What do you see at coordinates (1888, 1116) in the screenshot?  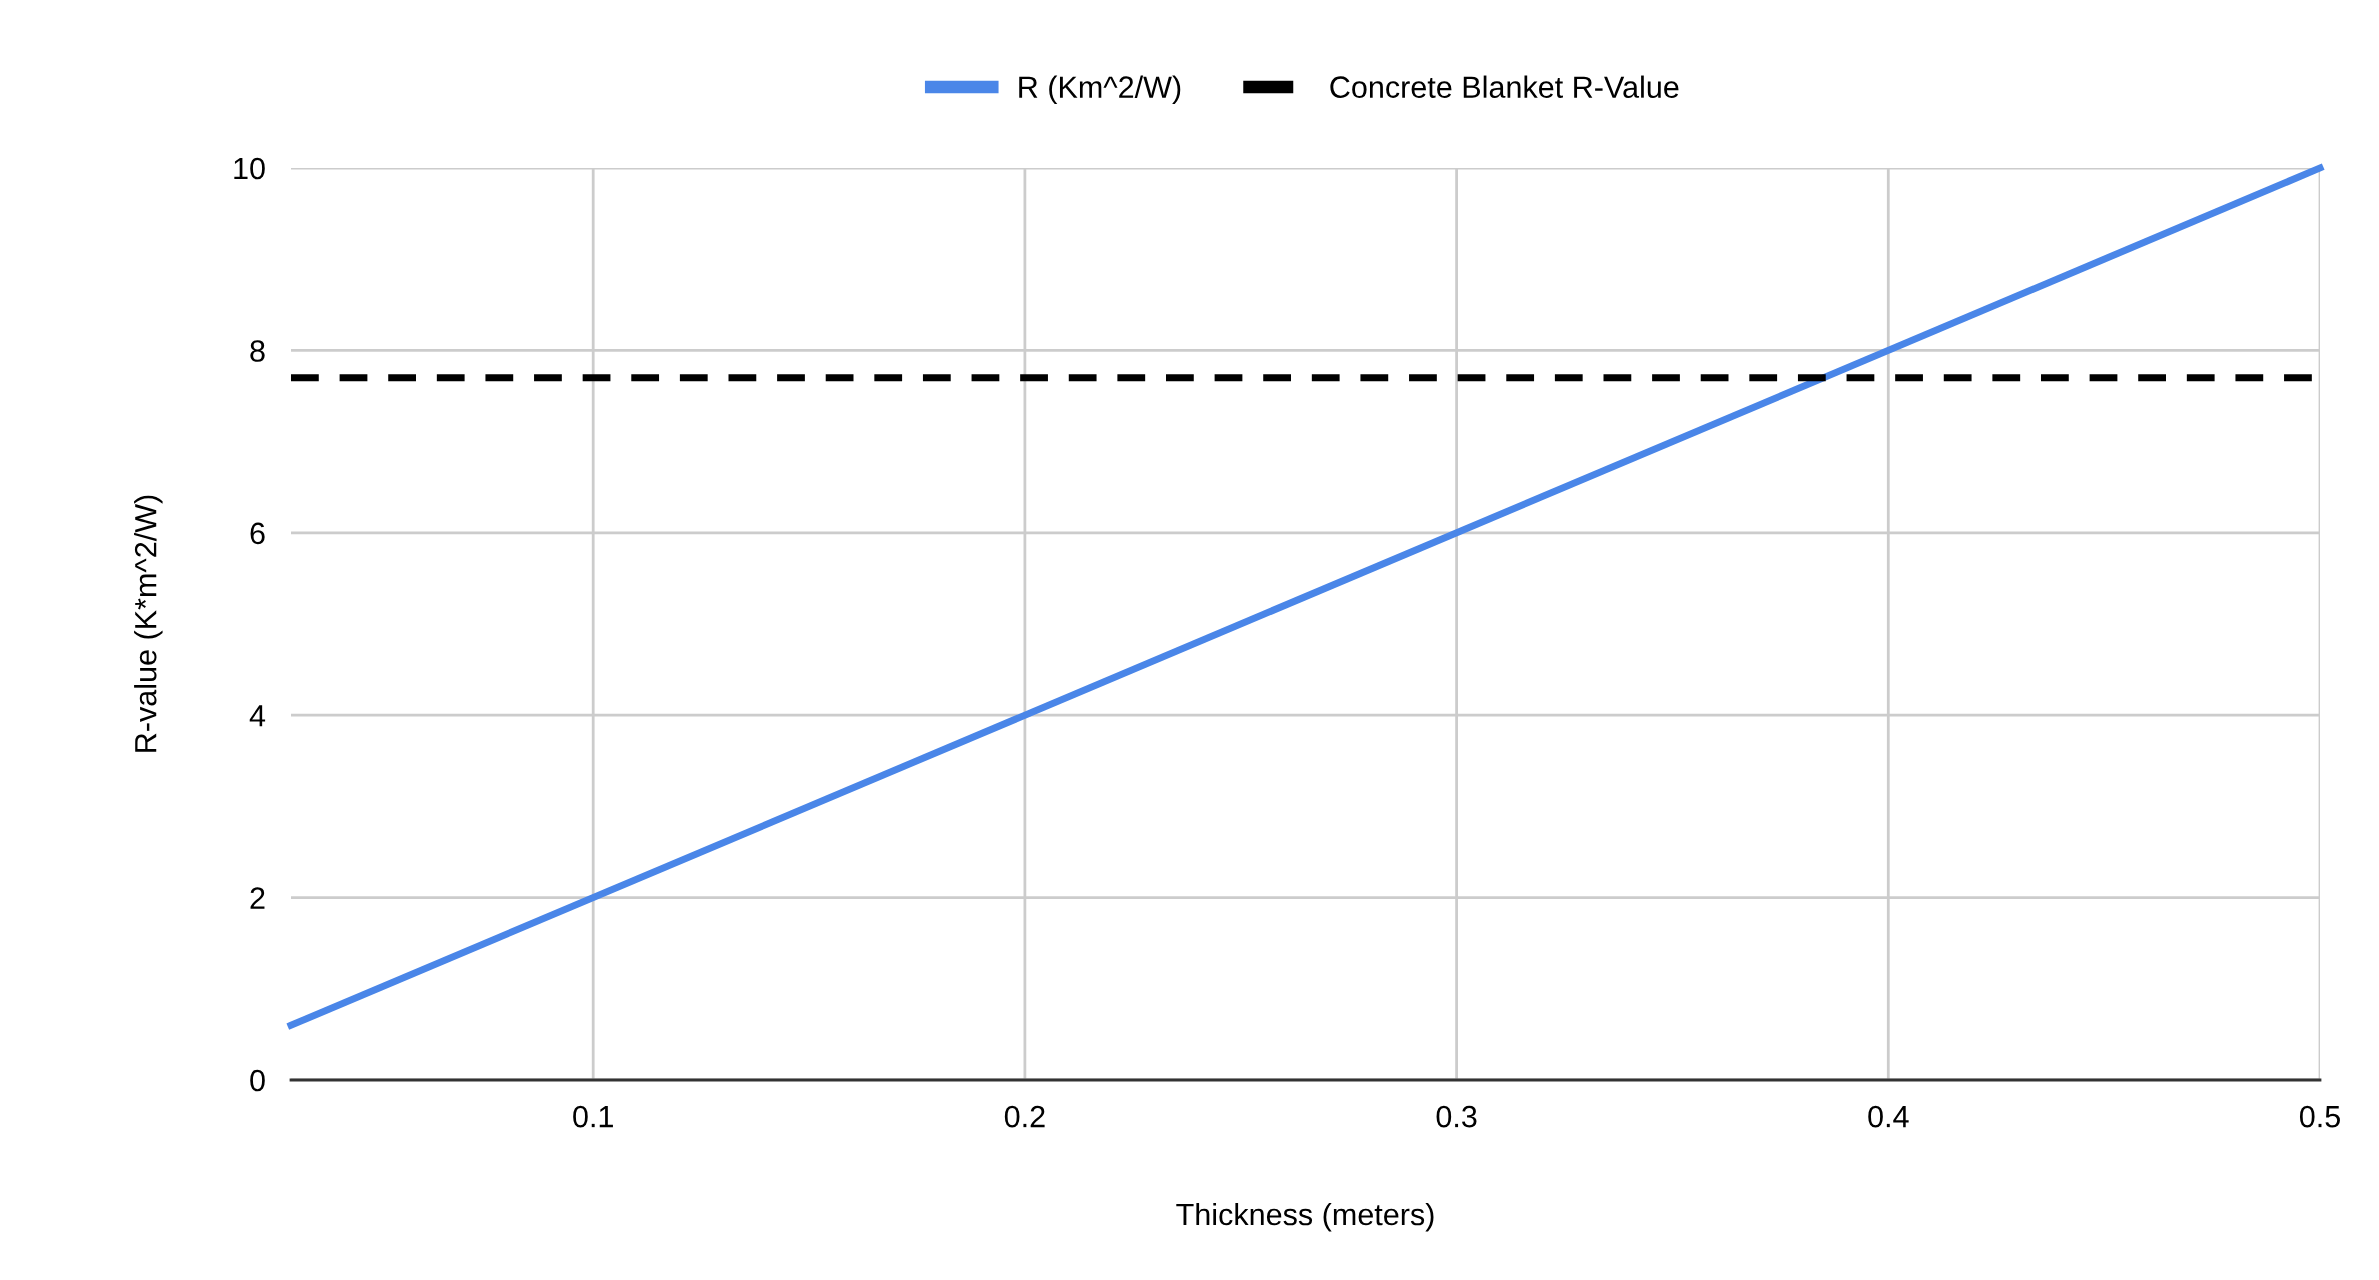 I see `x-tick-label: 0.4` at bounding box center [1888, 1116].